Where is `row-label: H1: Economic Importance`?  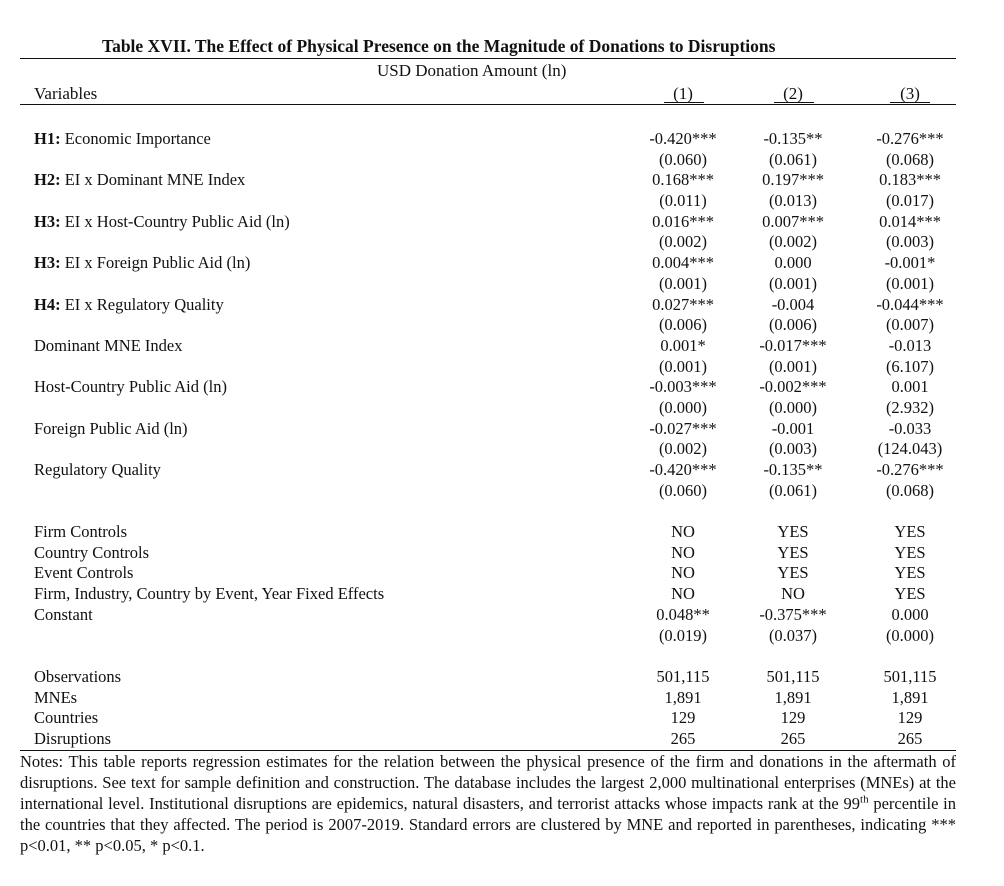 row-label: H1: Economic Importance is located at coordinates (122, 139).